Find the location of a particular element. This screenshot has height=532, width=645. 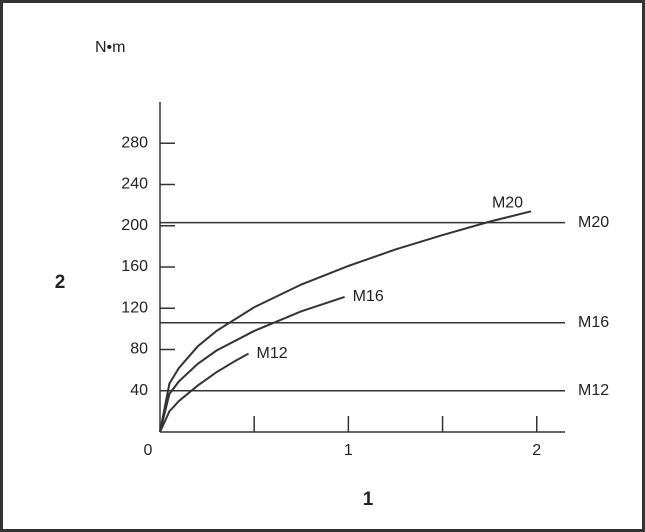

y-tick-label: 120 is located at coordinates (134, 307).